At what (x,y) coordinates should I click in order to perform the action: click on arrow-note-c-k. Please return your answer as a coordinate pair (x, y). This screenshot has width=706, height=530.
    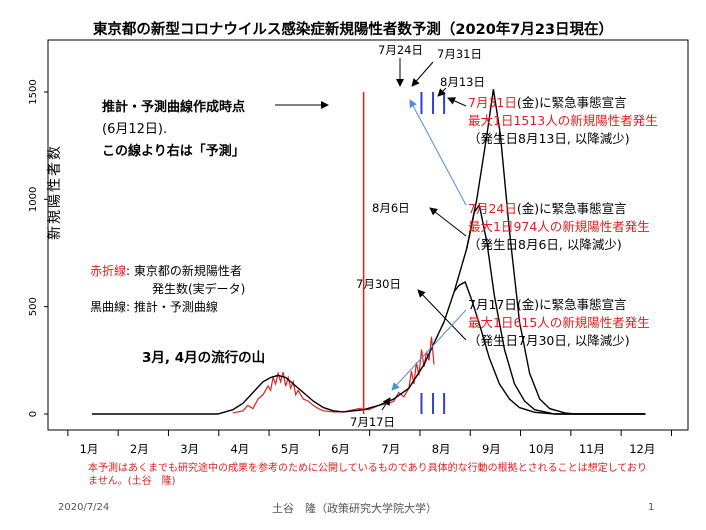
    Looking at the image, I should click on (442, 315).